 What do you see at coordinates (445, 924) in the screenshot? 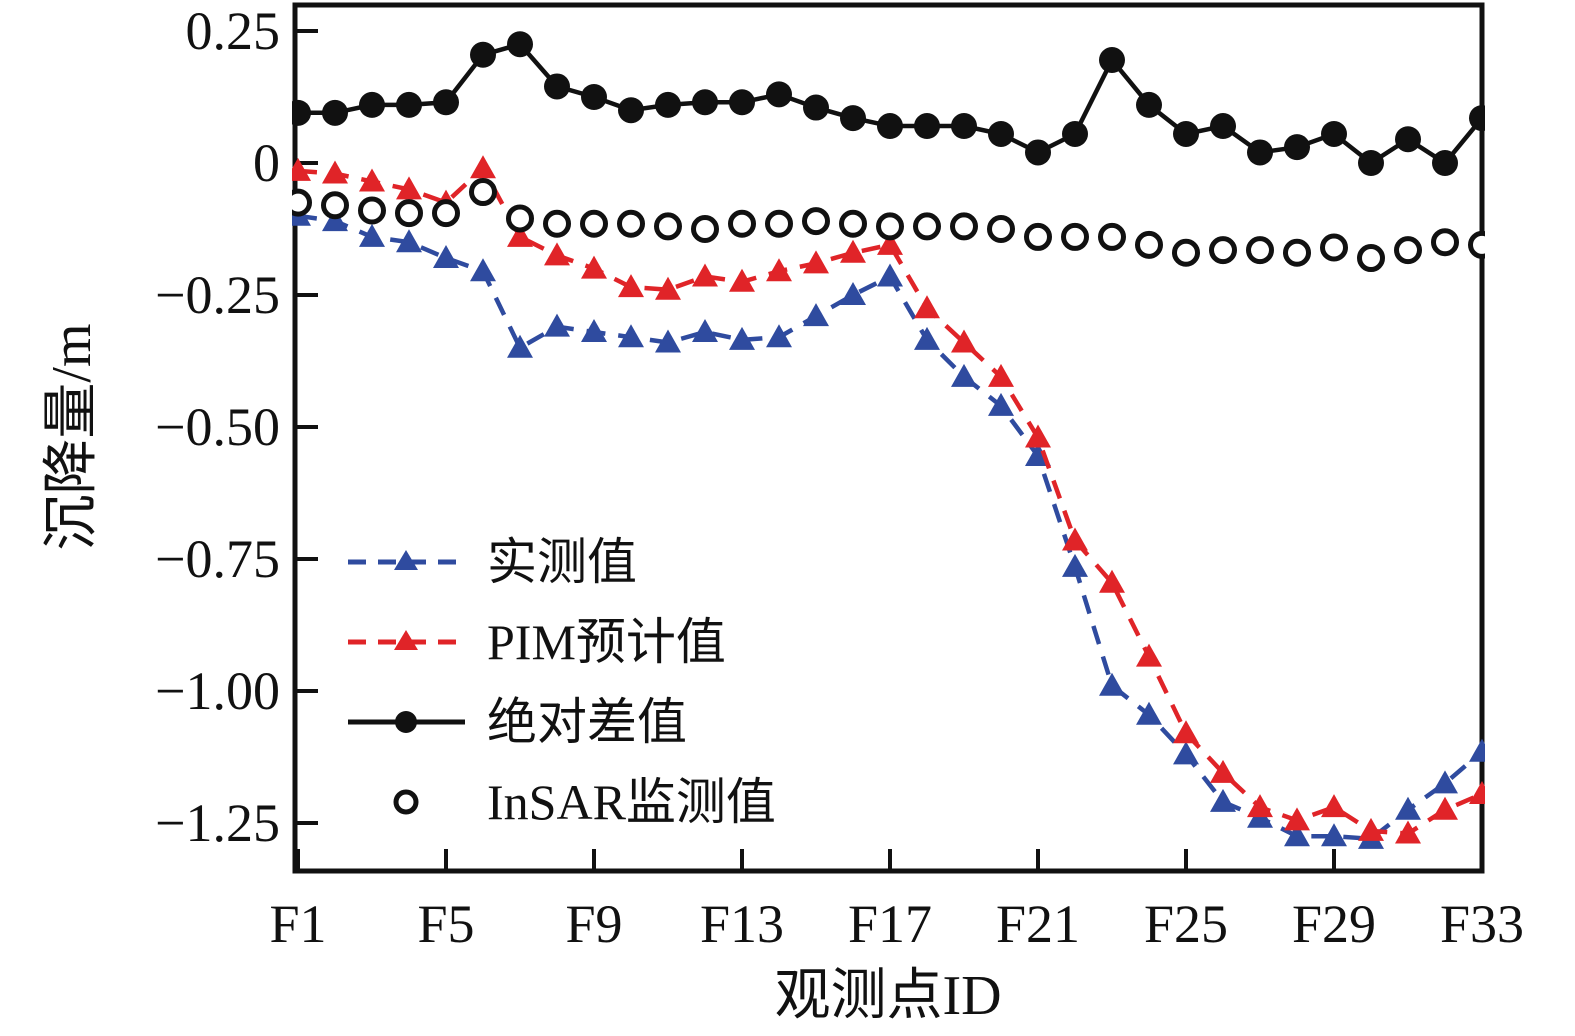
I see `x-tick-label: F5` at bounding box center [445, 924].